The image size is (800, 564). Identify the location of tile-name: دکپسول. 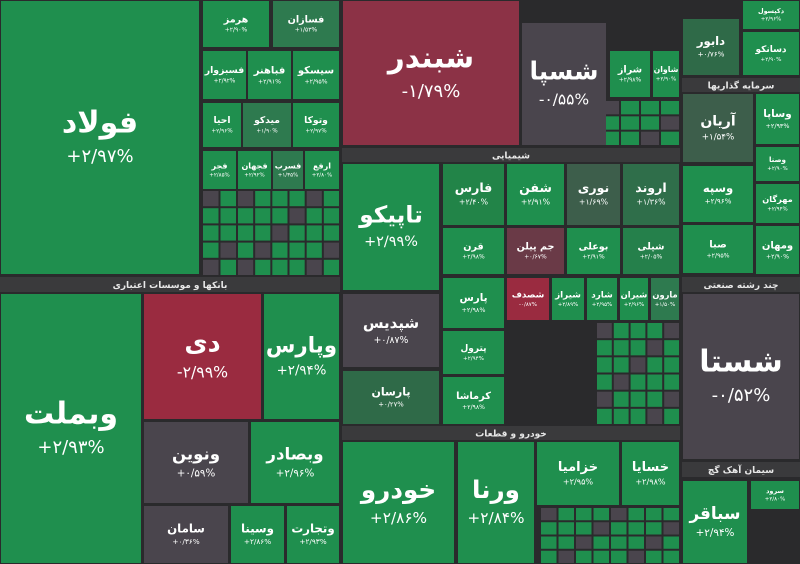
(771, 11).